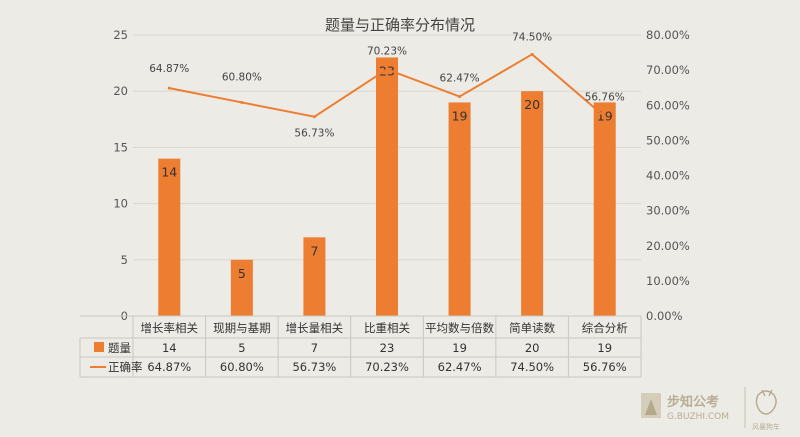 The height and width of the screenshot is (437, 800). Describe the element at coordinates (169, 69) in the screenshot. I see `line-value-label: 64.87%` at that location.